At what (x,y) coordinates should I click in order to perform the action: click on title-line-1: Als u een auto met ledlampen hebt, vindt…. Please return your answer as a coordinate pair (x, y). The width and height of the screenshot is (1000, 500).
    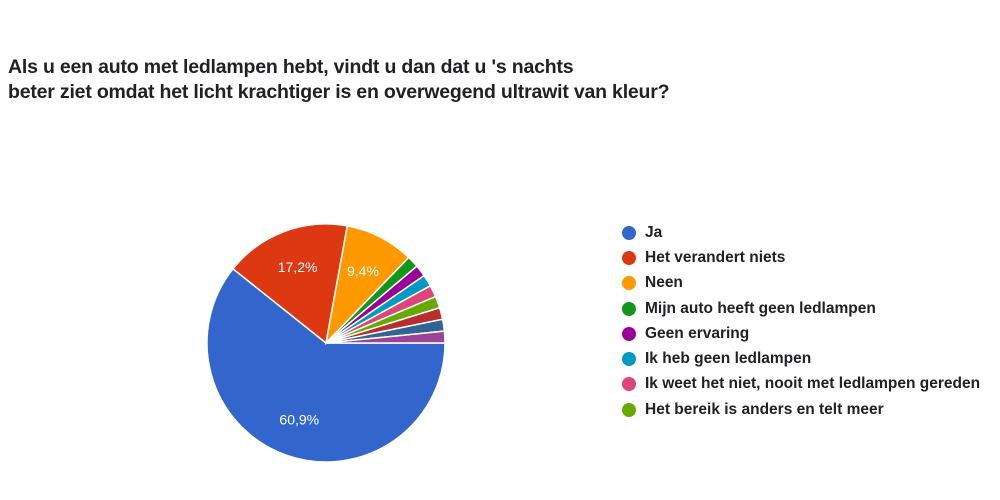
    Looking at the image, I should click on (291, 67).